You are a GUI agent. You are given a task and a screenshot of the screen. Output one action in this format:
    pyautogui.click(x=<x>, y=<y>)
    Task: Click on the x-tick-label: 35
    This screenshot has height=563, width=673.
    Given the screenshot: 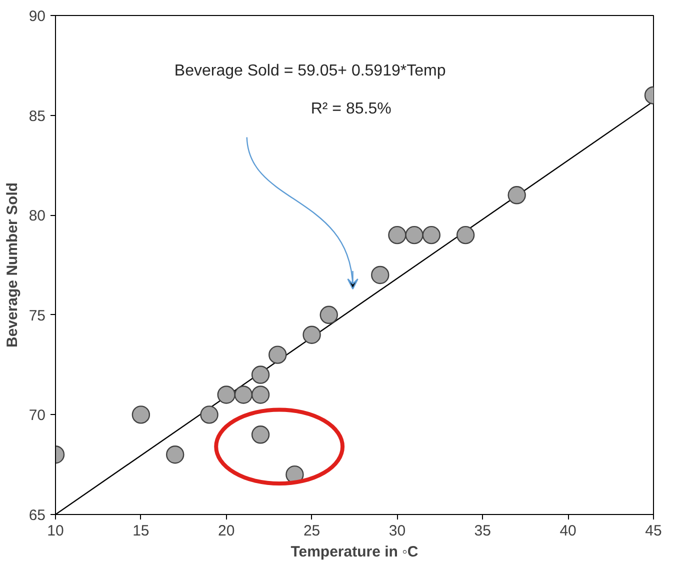 What is the action you would take?
    pyautogui.click(x=482, y=531)
    